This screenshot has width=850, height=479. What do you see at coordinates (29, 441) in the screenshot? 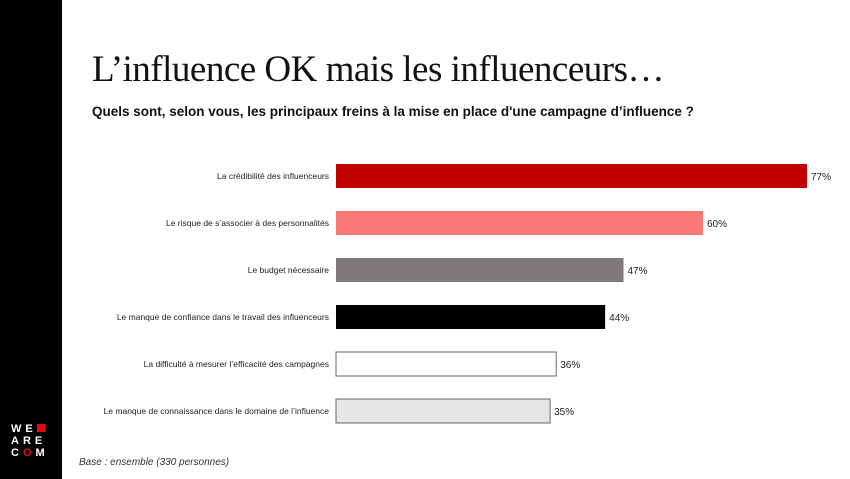
I see `logo-row-2: ARE` at bounding box center [29, 441].